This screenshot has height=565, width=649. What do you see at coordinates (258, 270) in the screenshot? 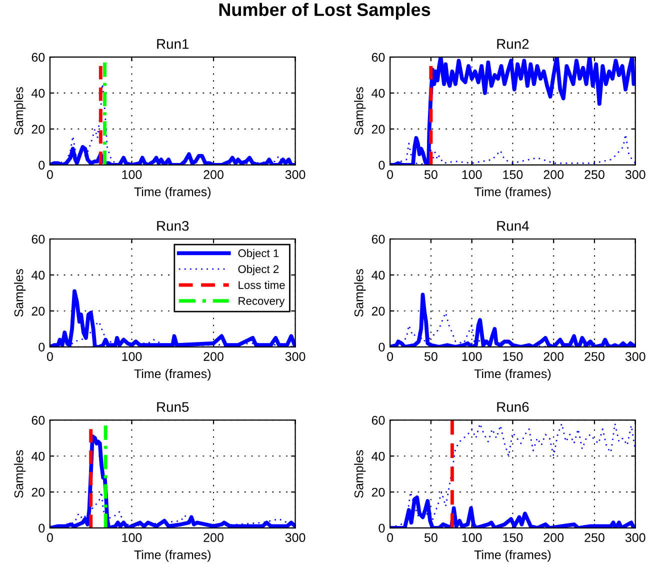
I see `legend-label: Object 2` at bounding box center [258, 270].